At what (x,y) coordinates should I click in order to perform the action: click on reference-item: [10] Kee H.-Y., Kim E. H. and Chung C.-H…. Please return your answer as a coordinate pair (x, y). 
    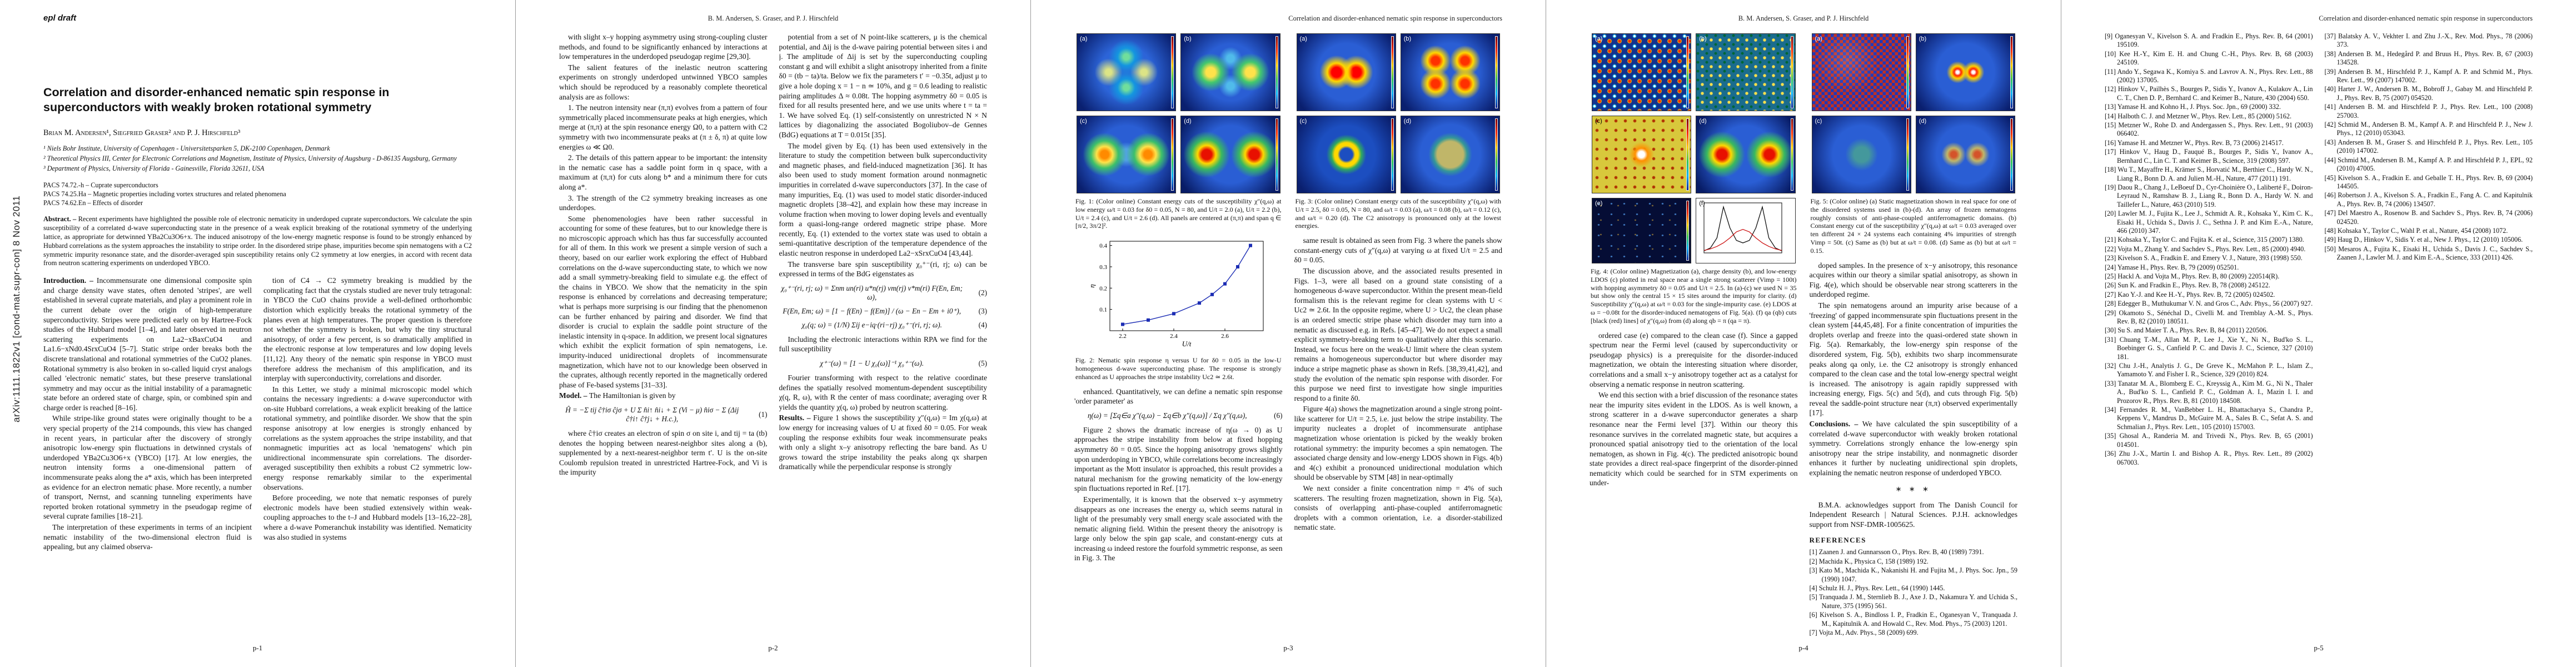
    Looking at the image, I should click on (2209, 58).